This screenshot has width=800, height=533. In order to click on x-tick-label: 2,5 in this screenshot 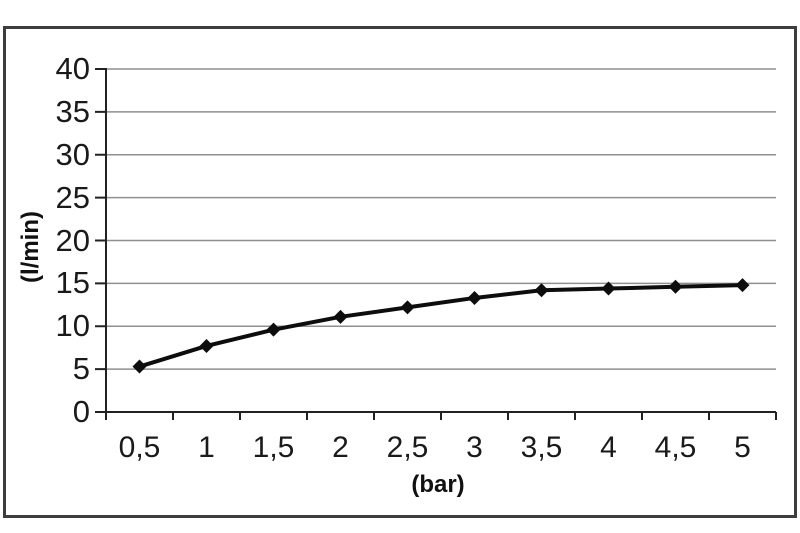, I will do `click(407, 447)`.